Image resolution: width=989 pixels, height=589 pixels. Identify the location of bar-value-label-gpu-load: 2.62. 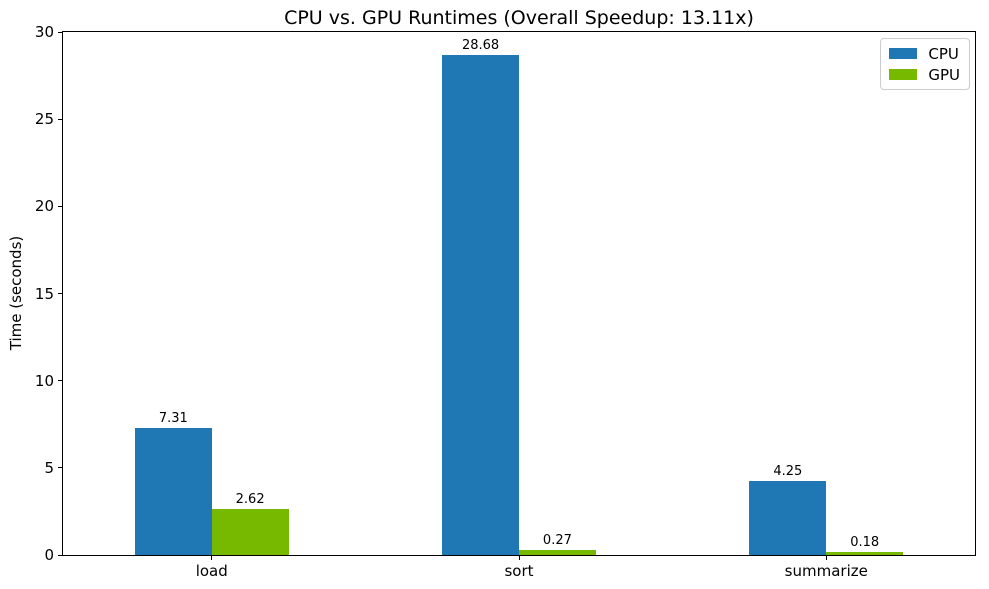
(250, 500).